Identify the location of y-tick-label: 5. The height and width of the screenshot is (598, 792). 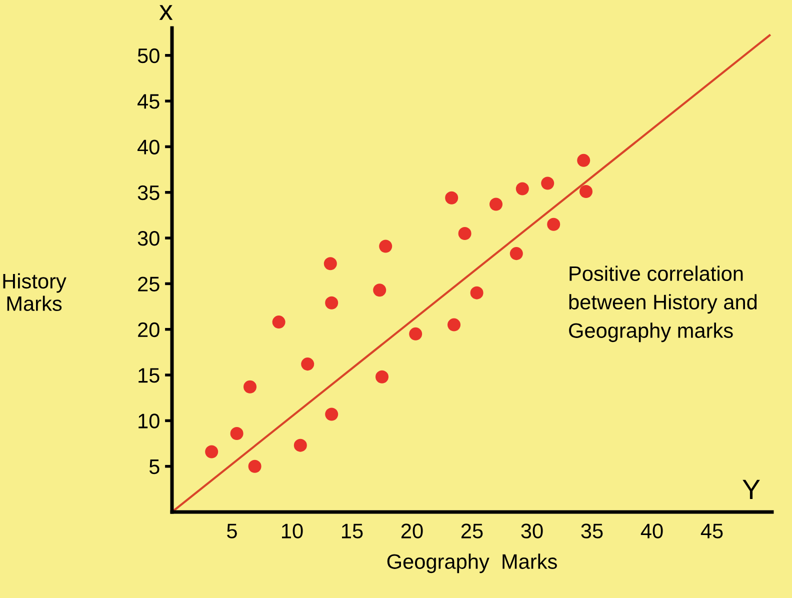
(154, 467).